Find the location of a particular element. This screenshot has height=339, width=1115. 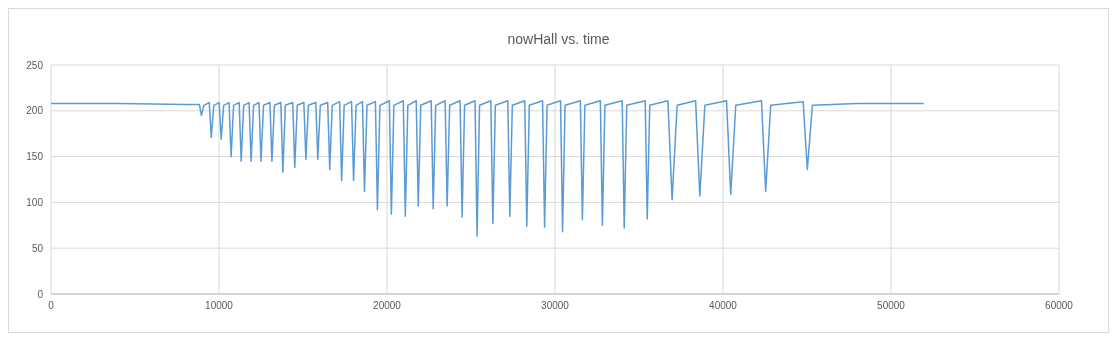

x-tick-label: 40000 is located at coordinates (723, 306).